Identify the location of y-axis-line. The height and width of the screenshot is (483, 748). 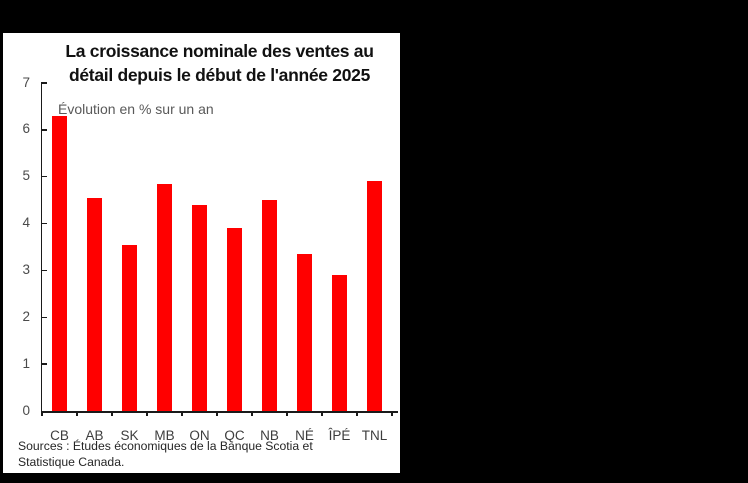
(41, 247).